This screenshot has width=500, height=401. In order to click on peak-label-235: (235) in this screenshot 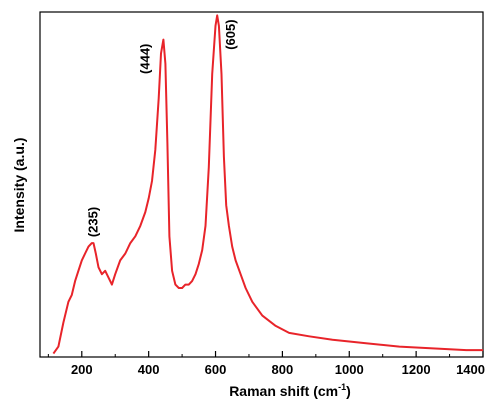, I will do `click(92, 222)`.